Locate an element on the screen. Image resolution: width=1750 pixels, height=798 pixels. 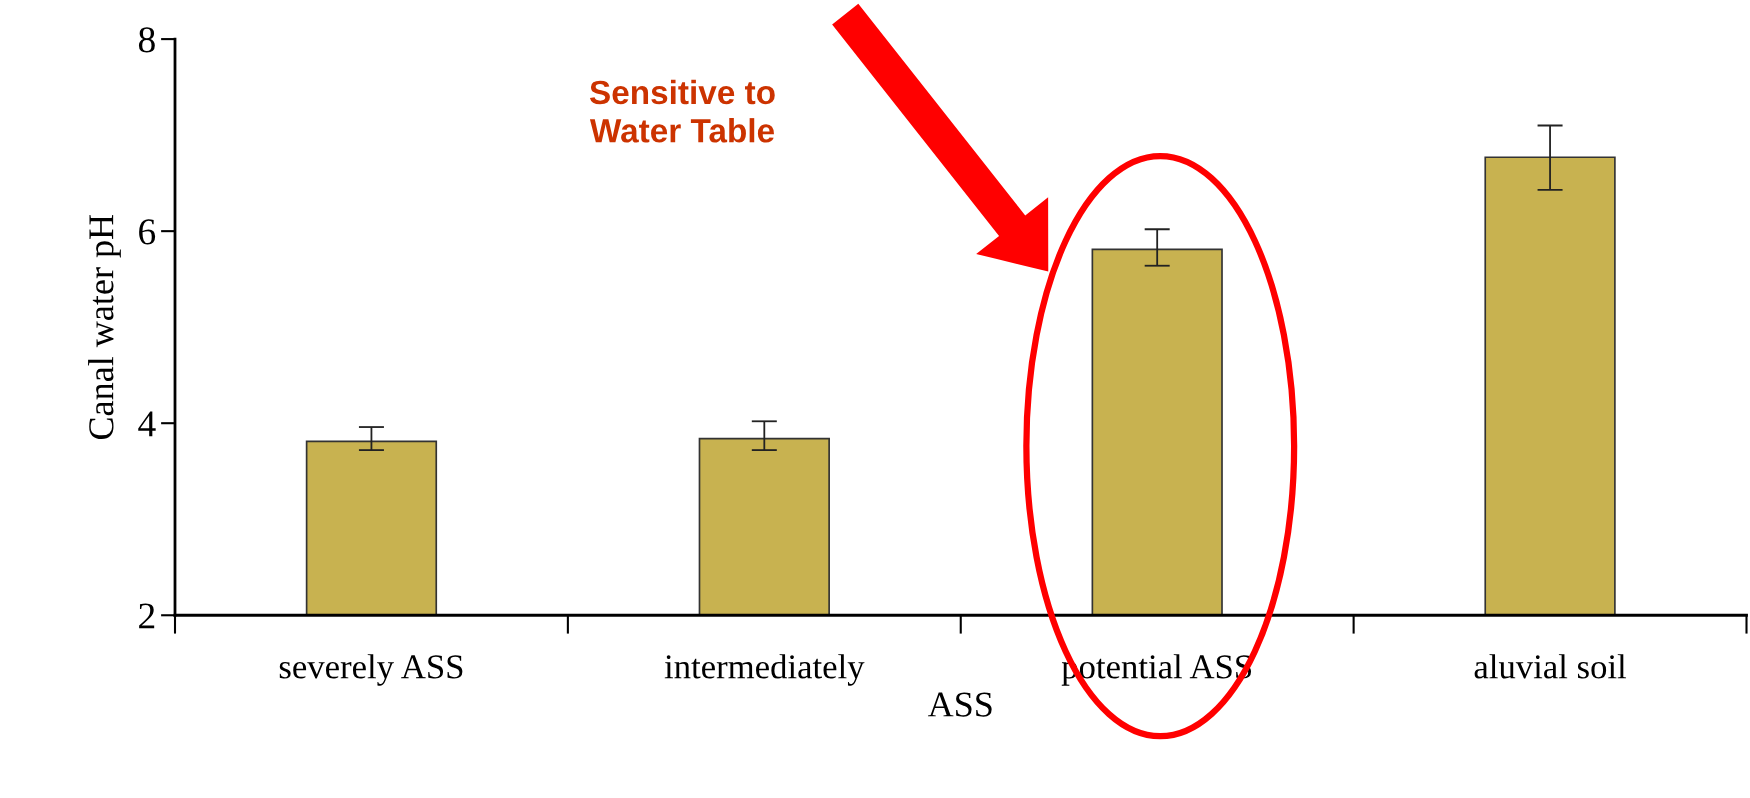
y-axis-title: Canal water pH is located at coordinates (104, 327).